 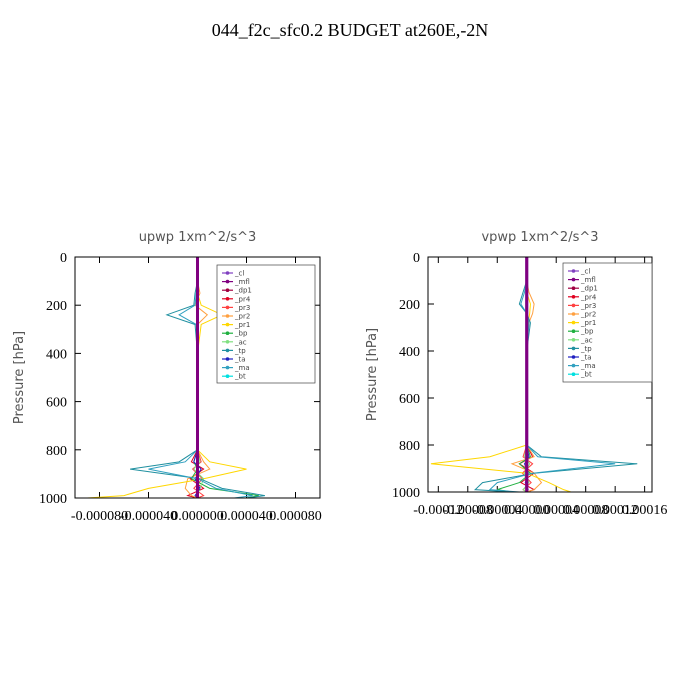 What do you see at coordinates (99, 516) in the screenshot?
I see `x-tick-label: -0.000080` at bounding box center [99, 516].